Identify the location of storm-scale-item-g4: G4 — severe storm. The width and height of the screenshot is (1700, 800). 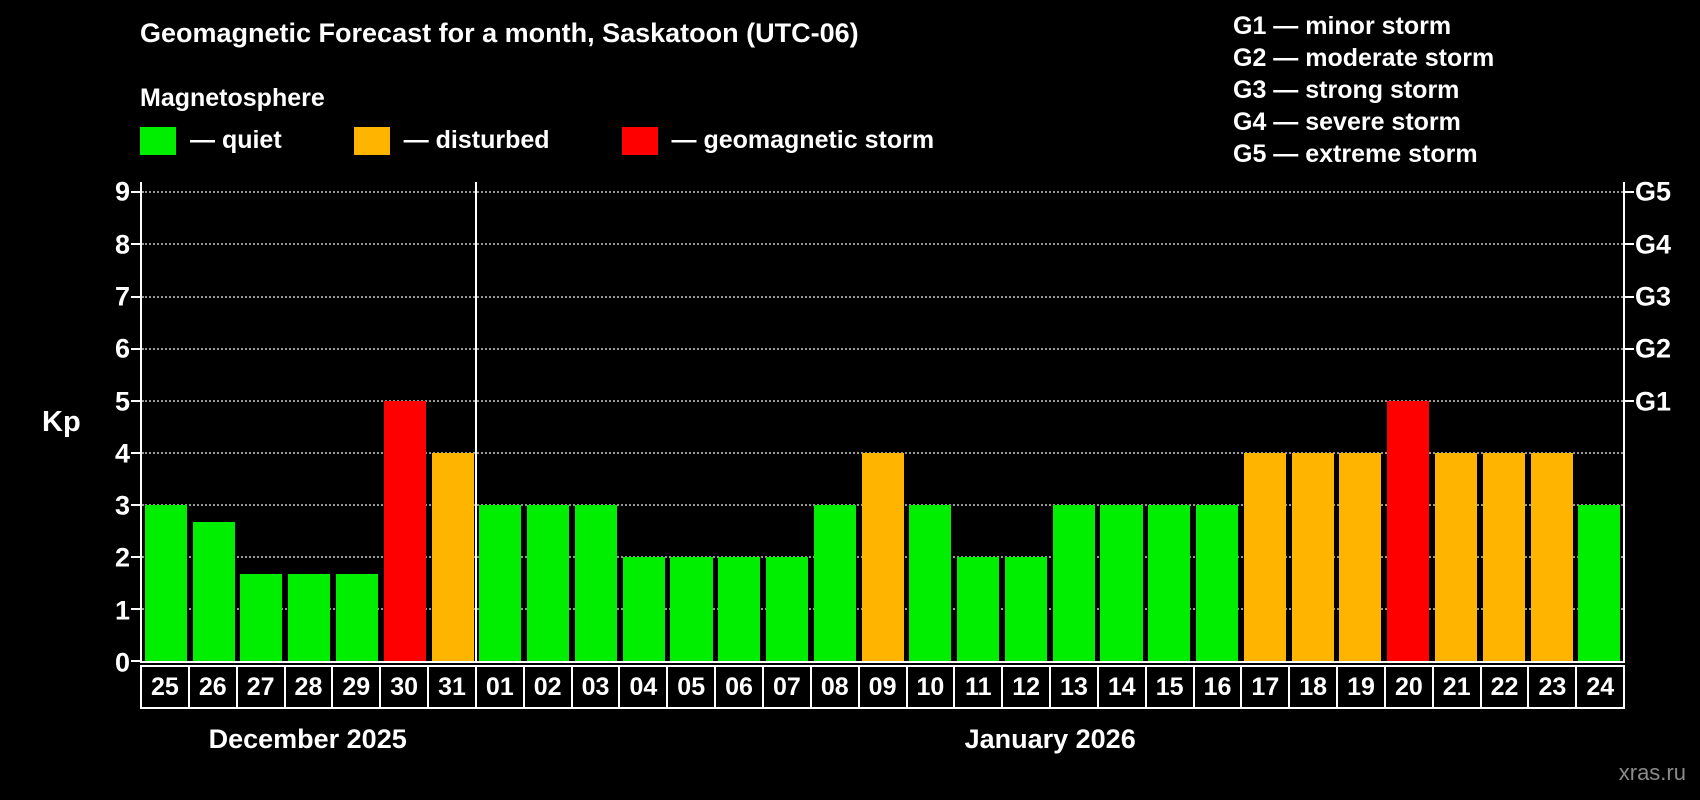
(1347, 122).